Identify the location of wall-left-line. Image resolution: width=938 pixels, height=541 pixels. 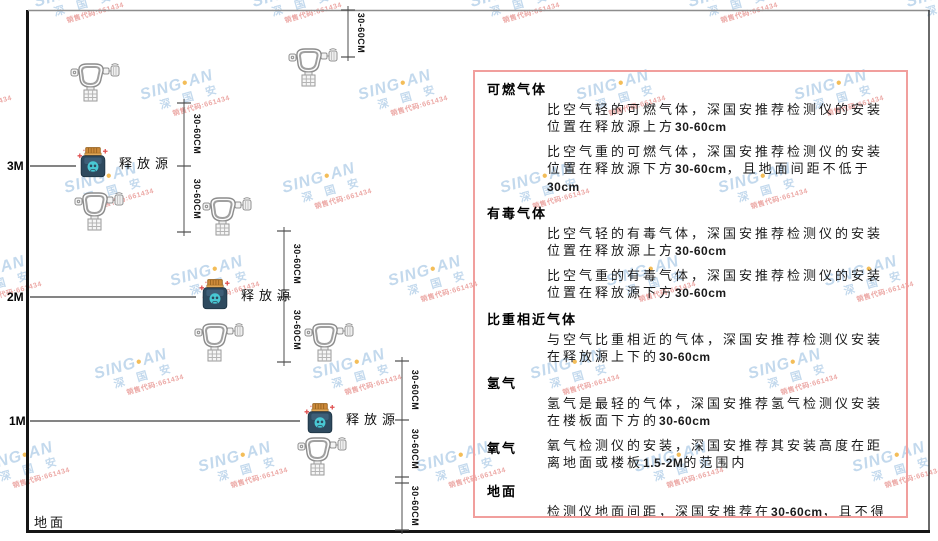
(27, 271).